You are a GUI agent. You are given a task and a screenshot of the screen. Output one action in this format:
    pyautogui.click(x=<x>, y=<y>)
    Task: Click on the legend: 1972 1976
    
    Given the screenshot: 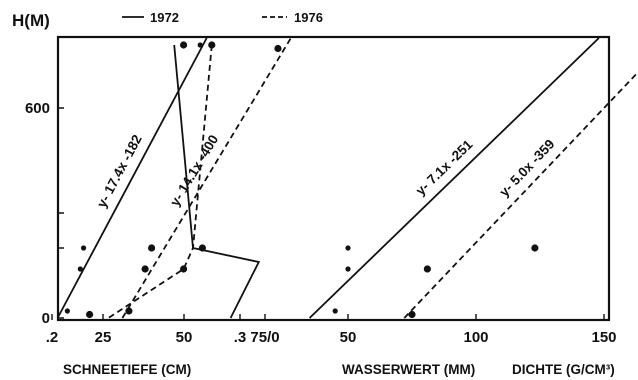 What is the action you would take?
    pyautogui.click(x=222, y=17)
    